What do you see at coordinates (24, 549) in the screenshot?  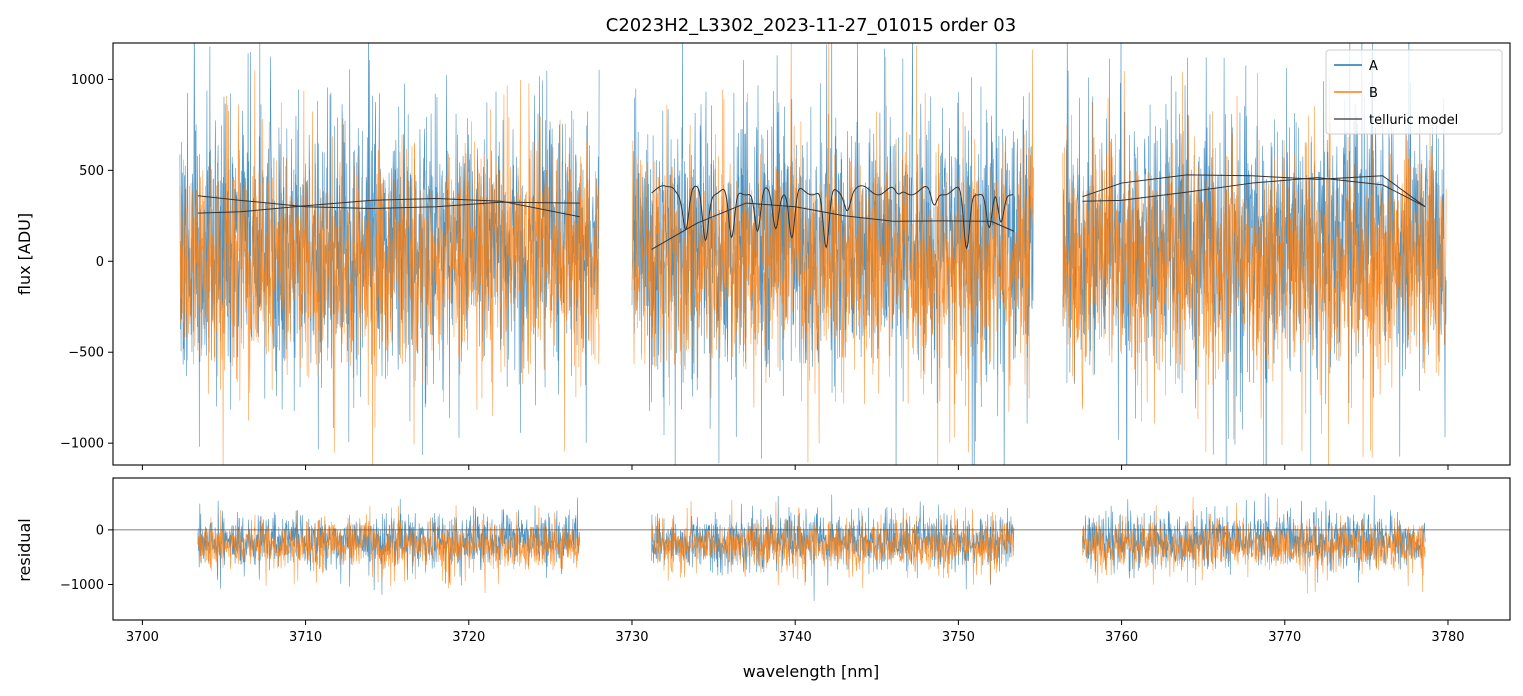 I see `bottom-y-axis-label: residual` at bounding box center [24, 549].